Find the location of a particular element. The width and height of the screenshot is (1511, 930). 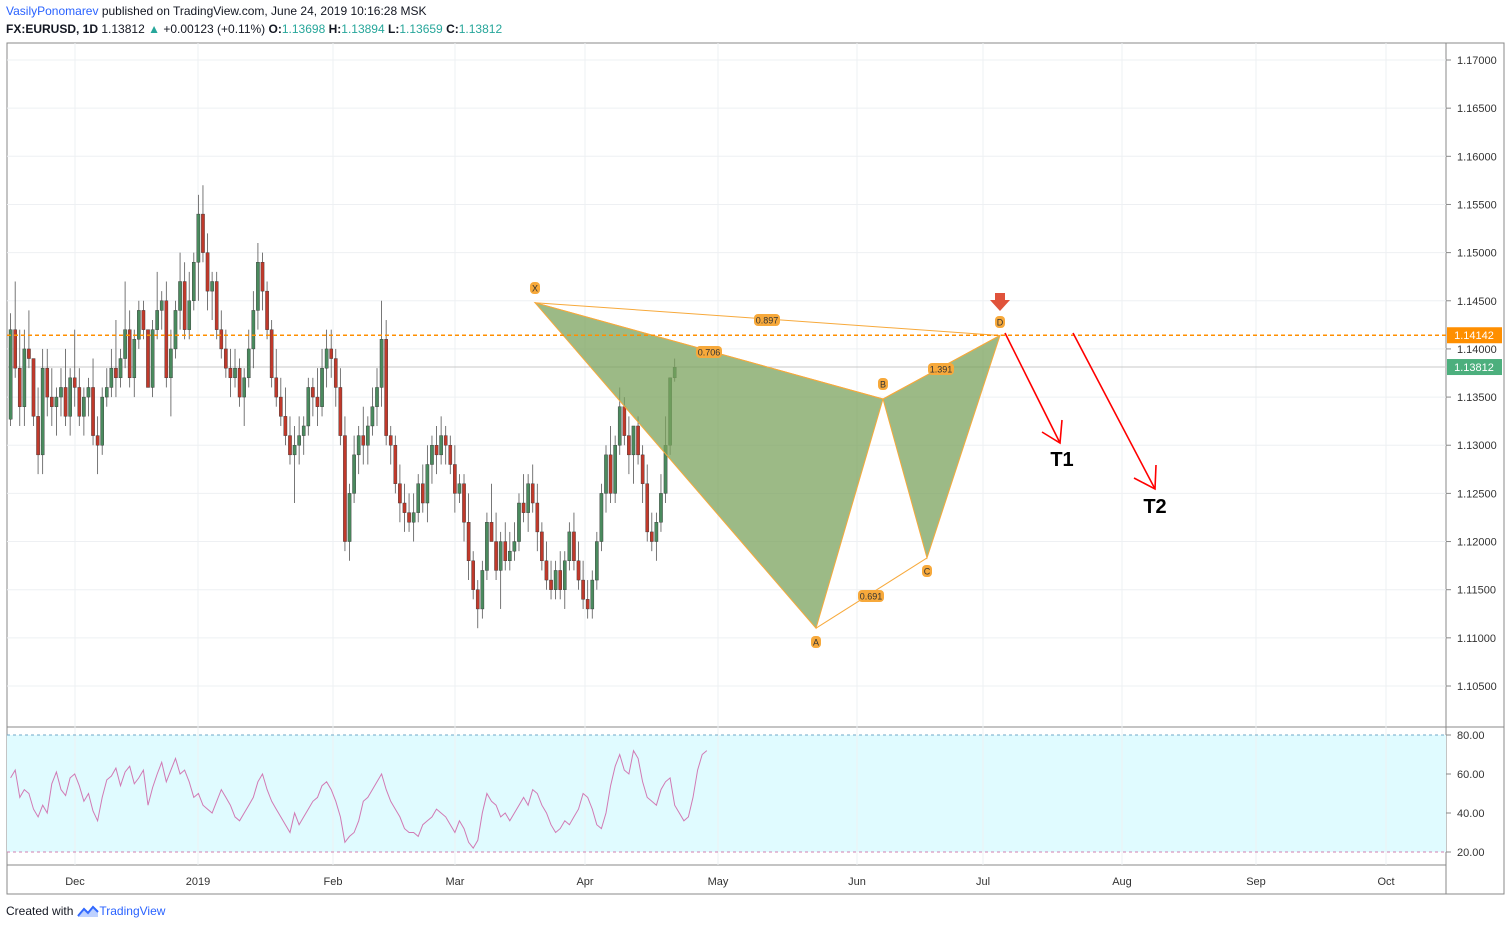

target-label-t2: T2 is located at coordinates (1154, 507).